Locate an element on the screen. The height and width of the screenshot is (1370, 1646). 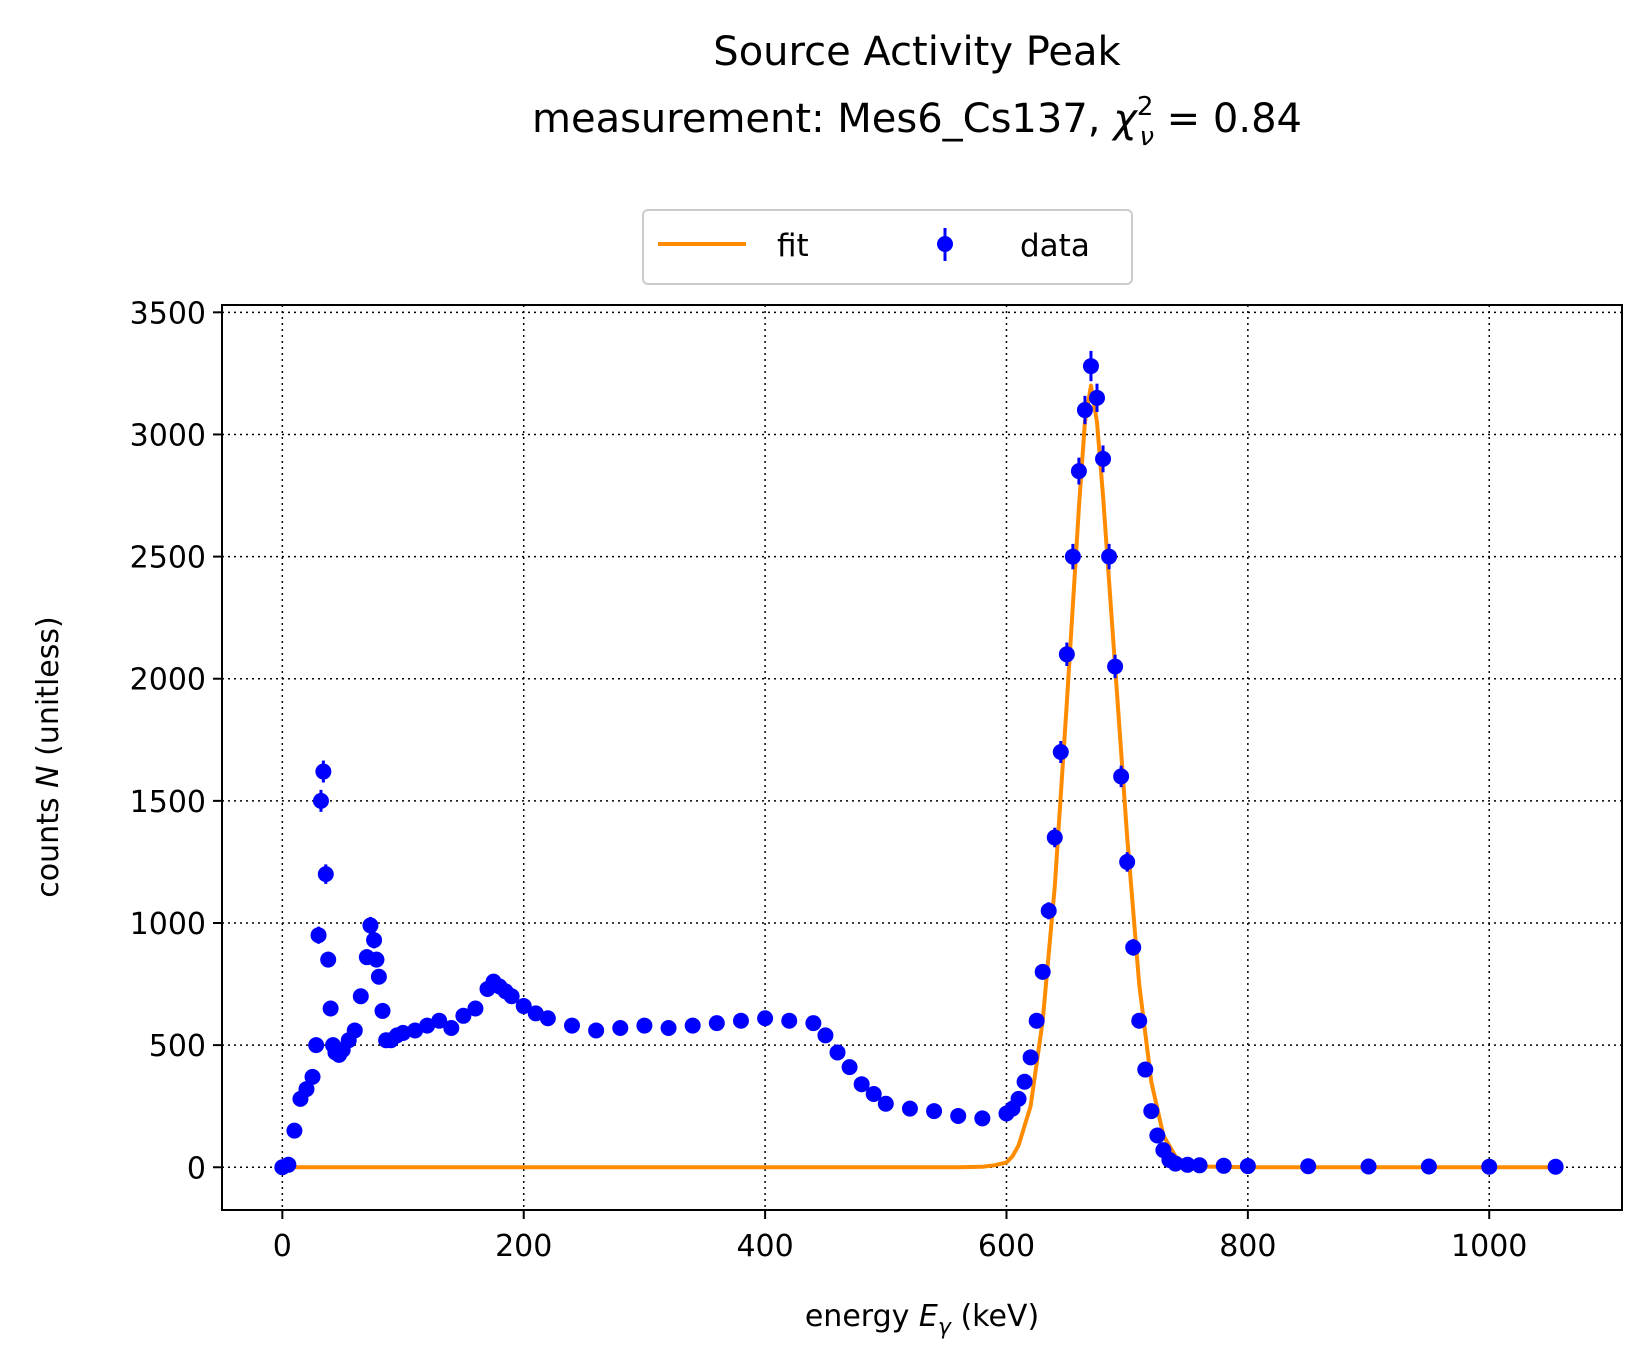
y-tick-label: 3500 is located at coordinates (168, 313).